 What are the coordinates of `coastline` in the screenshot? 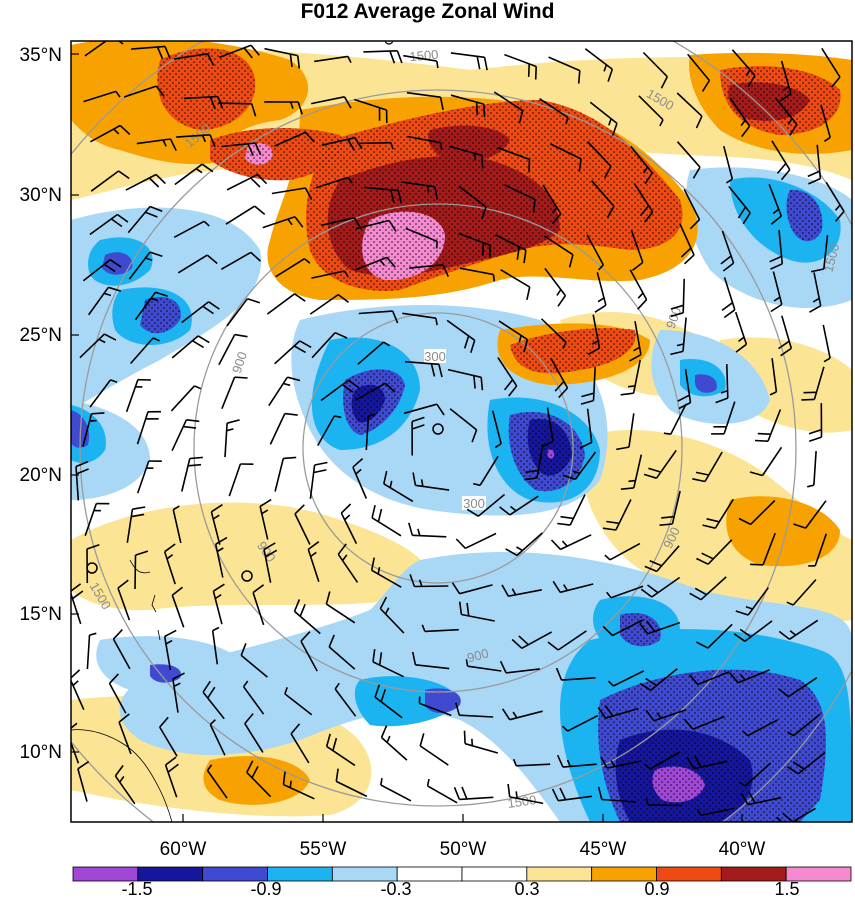 It's located at (122, 690).